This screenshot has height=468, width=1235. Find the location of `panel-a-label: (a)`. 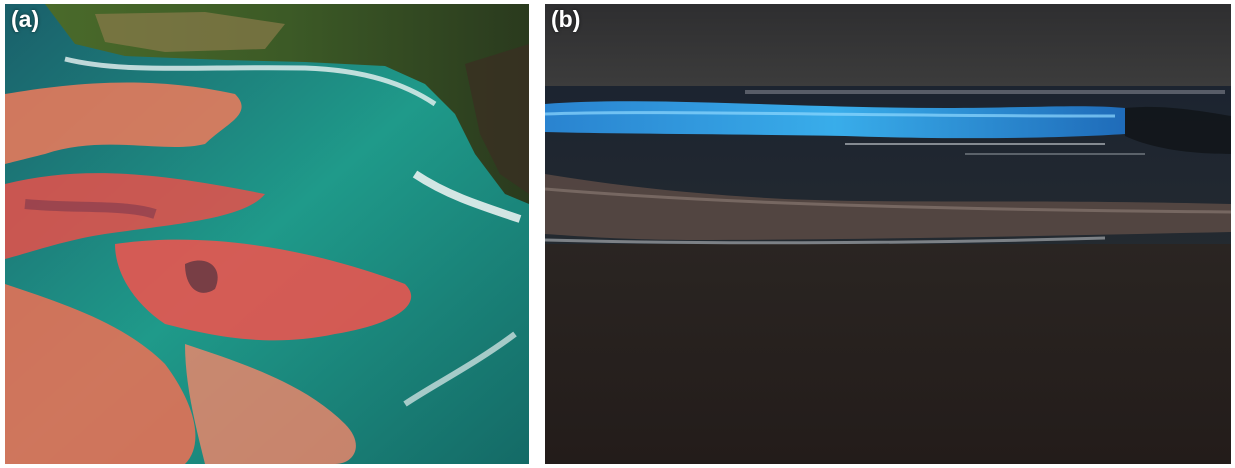

panel-a-label: (a) is located at coordinates (25, 19).